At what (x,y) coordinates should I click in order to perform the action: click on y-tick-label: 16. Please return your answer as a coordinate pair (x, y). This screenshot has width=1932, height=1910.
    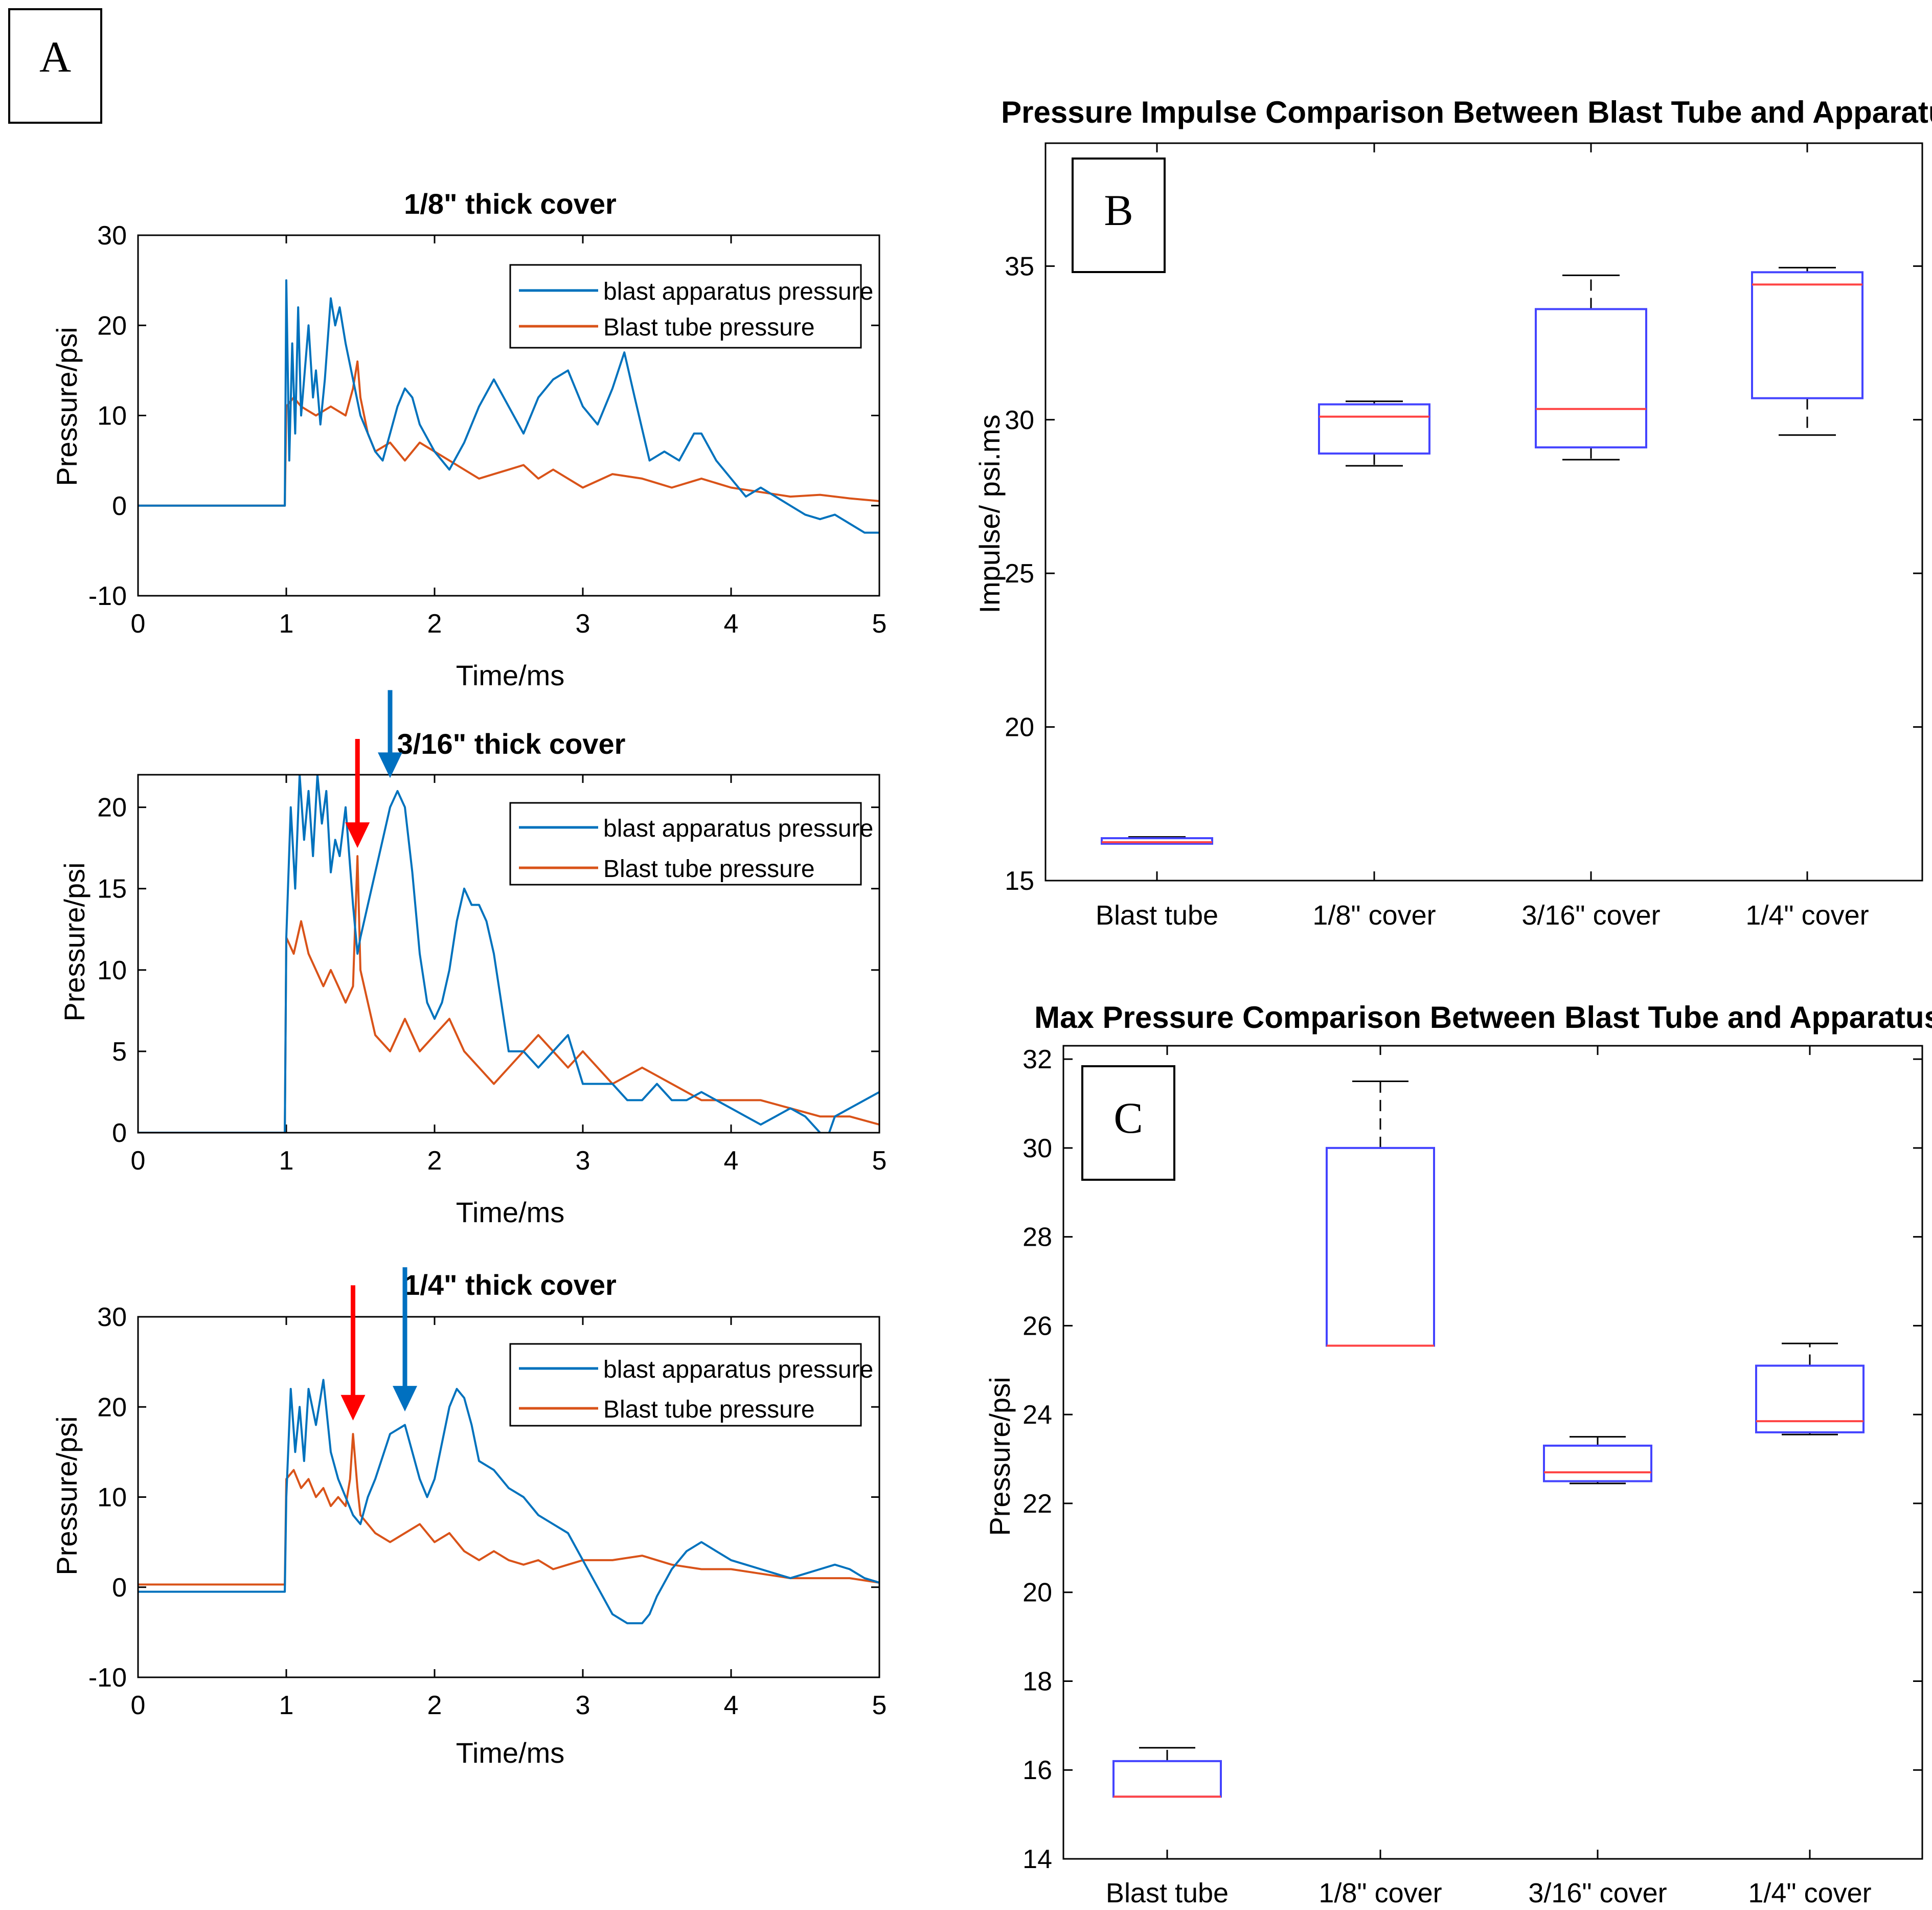
    Looking at the image, I should click on (1037, 1771).